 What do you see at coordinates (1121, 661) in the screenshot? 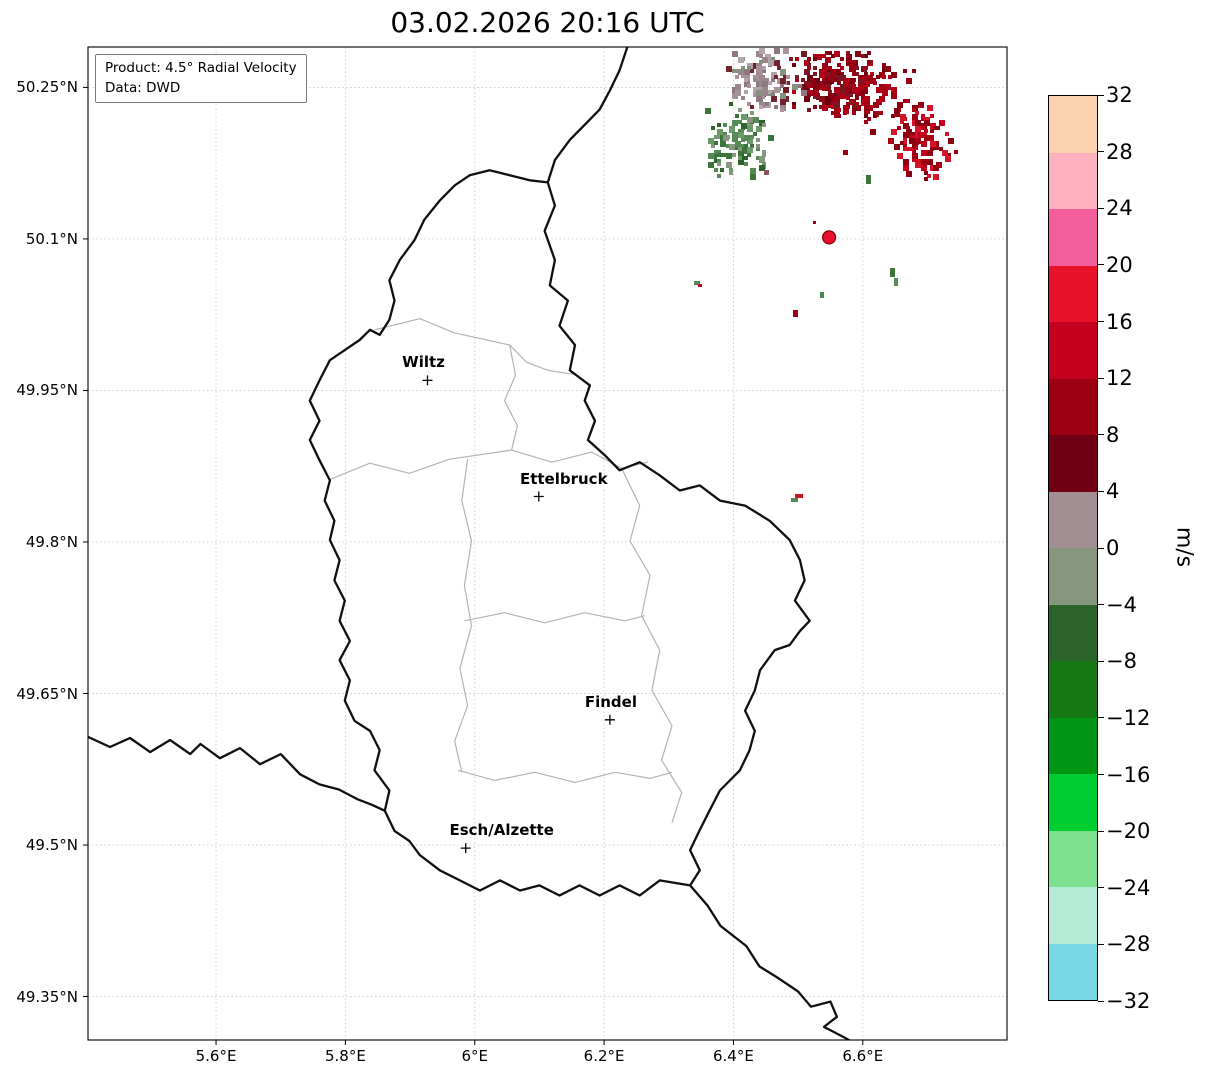
I see `colorbar-tick-label: −8` at bounding box center [1121, 661].